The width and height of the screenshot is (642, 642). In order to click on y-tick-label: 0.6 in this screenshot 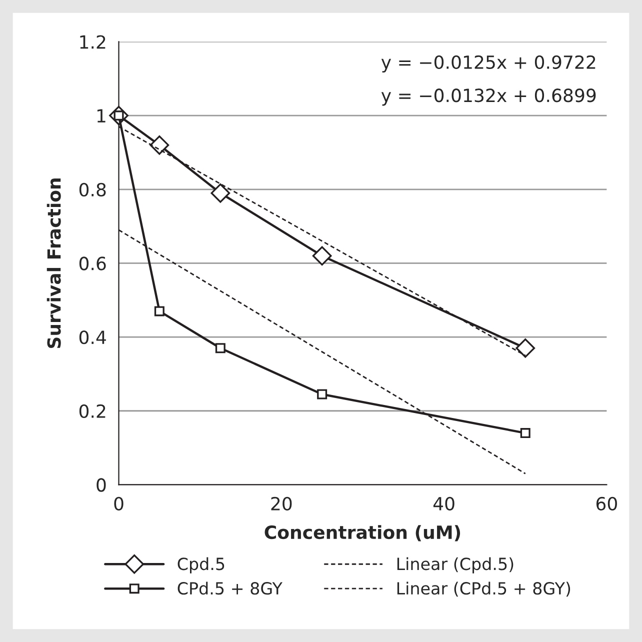, I will do `click(92, 263)`.